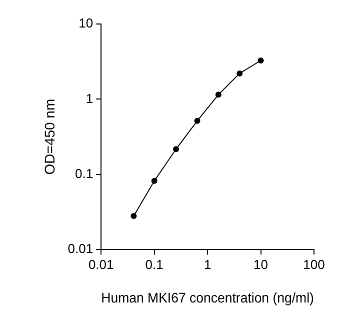 Image resolution: width=362 pixels, height=325 pixels. Describe the element at coordinates (49, 136) in the screenshot. I see `y-axis-title: OD=450 nm` at that location.